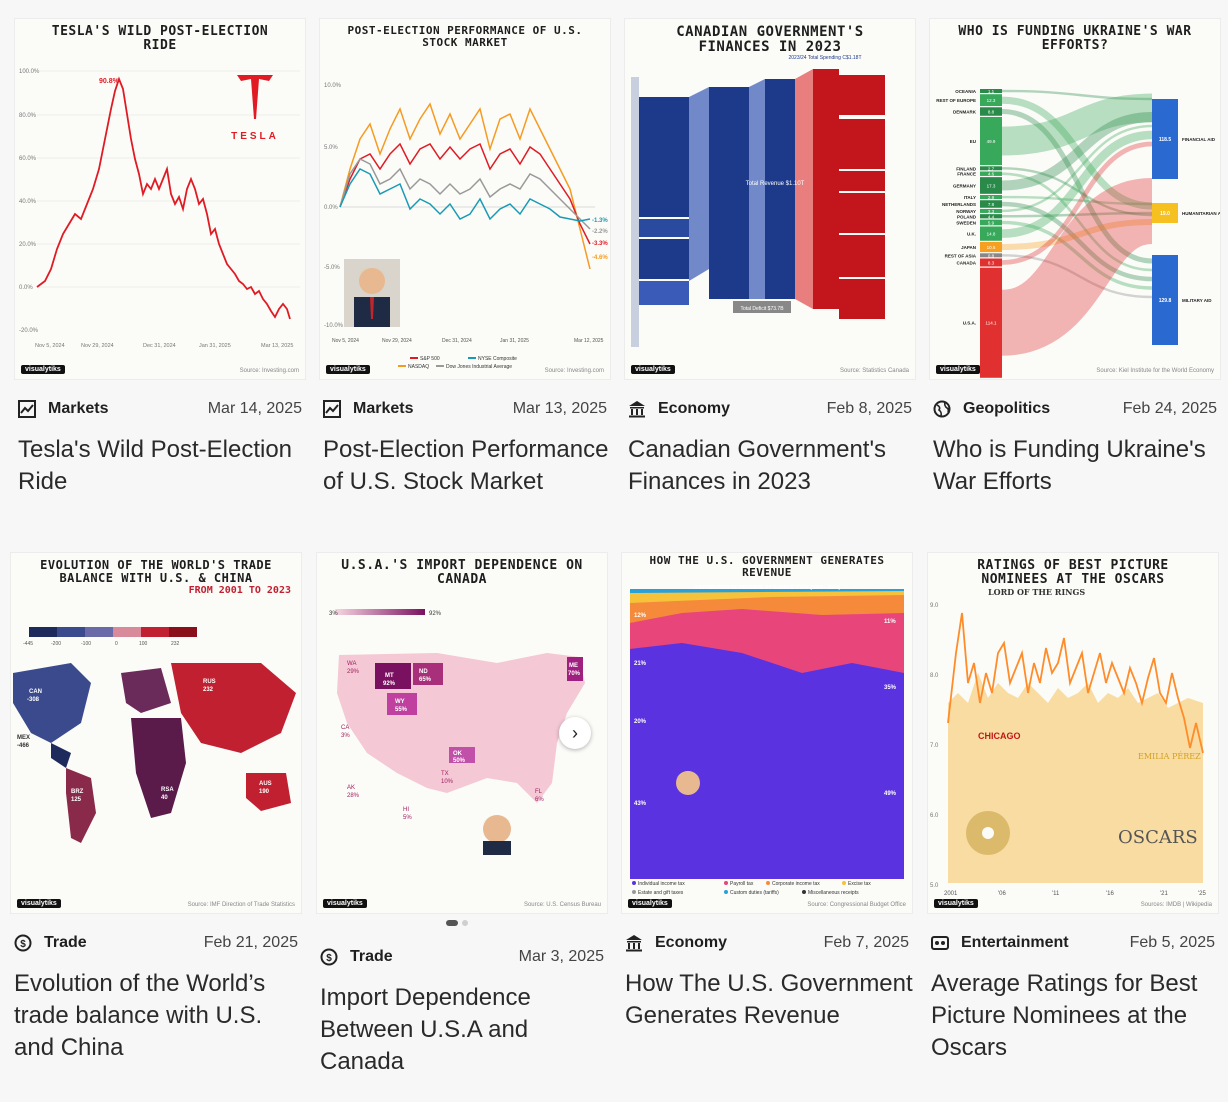  What do you see at coordinates (389, 684) in the screenshot?
I see `state-value: 92%` at bounding box center [389, 684].